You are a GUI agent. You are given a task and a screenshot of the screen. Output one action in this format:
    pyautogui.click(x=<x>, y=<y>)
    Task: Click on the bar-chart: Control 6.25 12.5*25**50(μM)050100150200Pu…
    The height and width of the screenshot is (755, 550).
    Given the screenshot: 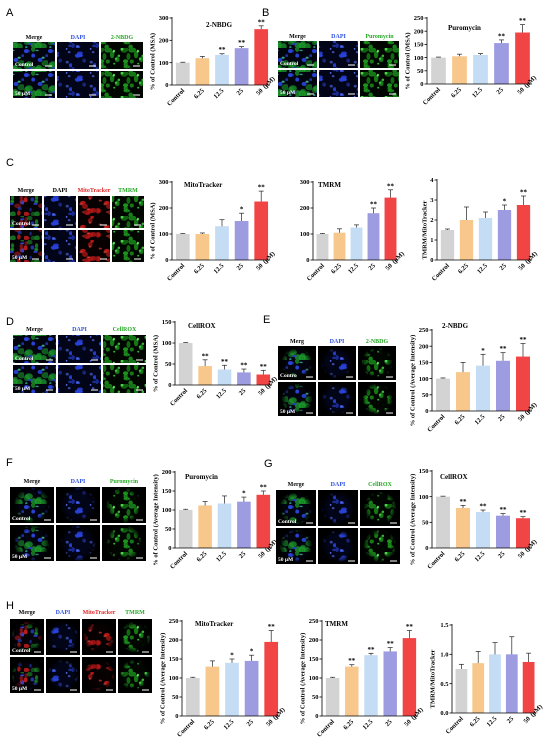 What is the action you would take?
    pyautogui.click(x=216, y=519)
    